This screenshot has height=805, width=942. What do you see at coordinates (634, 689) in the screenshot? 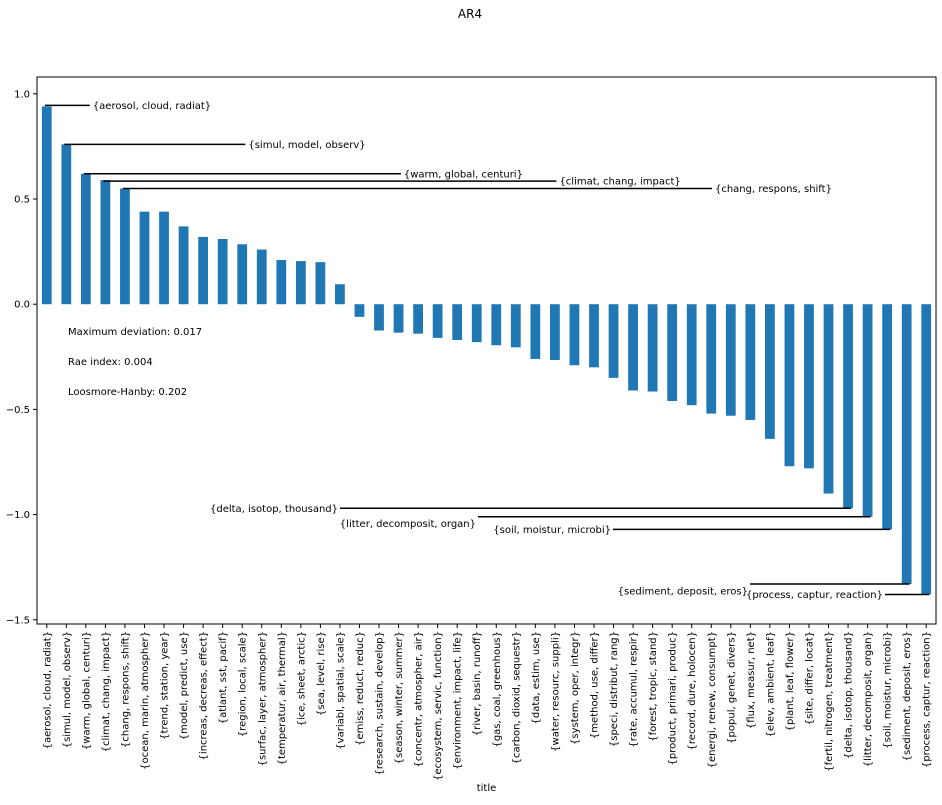
I see `x-tick-label: {rate, accumul, respir}` at bounding box center [634, 689].